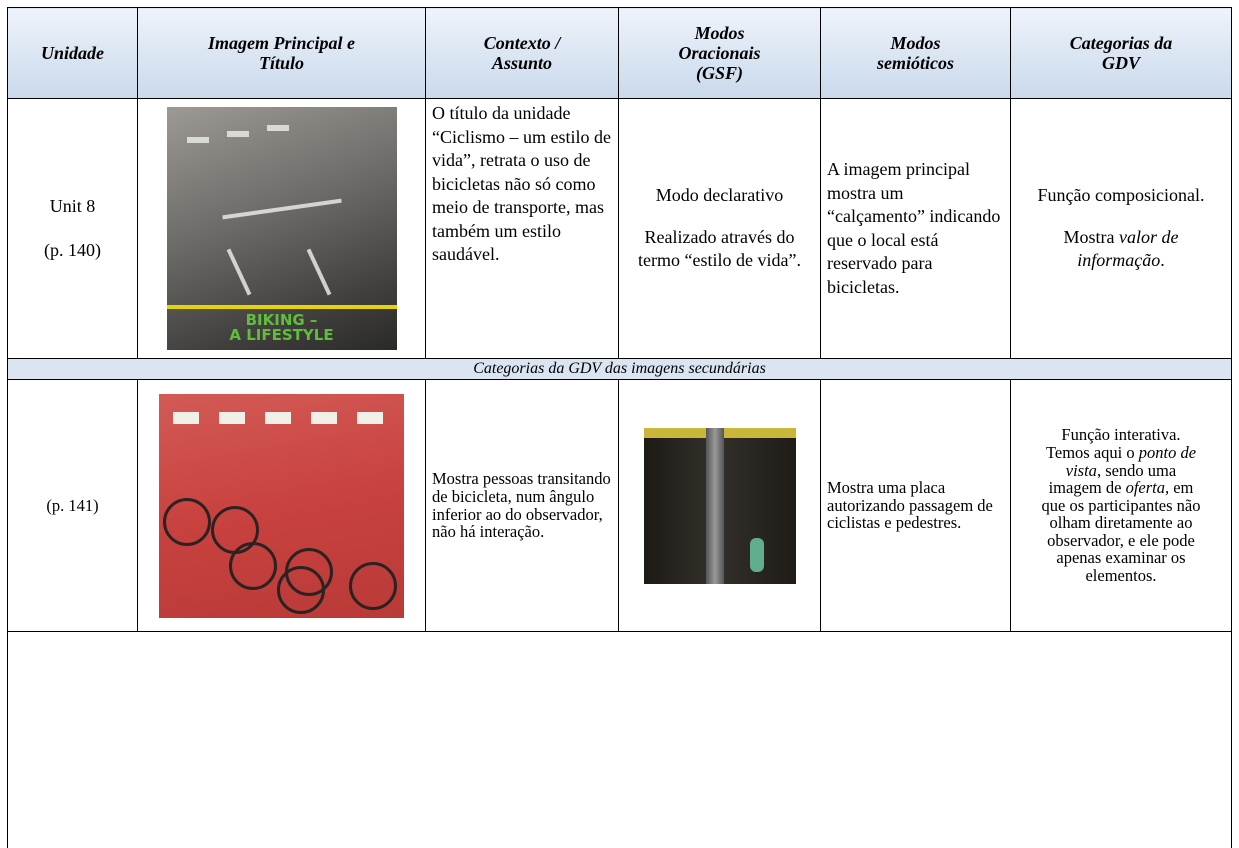  I want to click on main-image: BIKING –A LIFESTYLE, so click(282, 228).